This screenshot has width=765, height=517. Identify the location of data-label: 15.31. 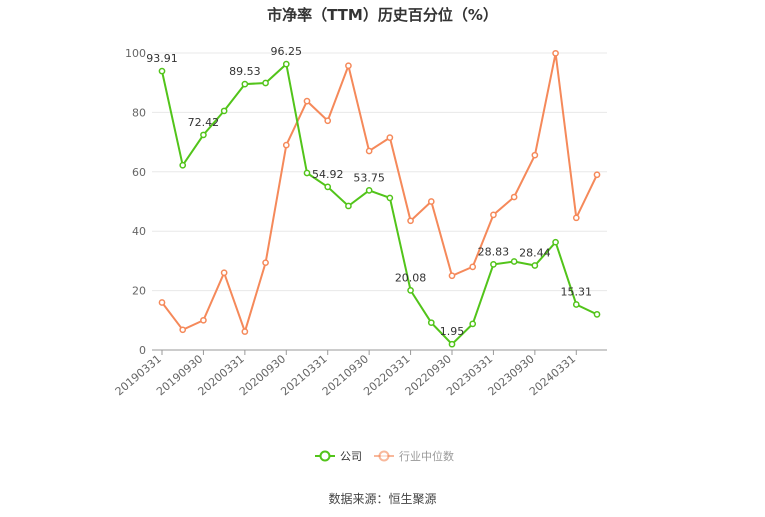
(577, 292).